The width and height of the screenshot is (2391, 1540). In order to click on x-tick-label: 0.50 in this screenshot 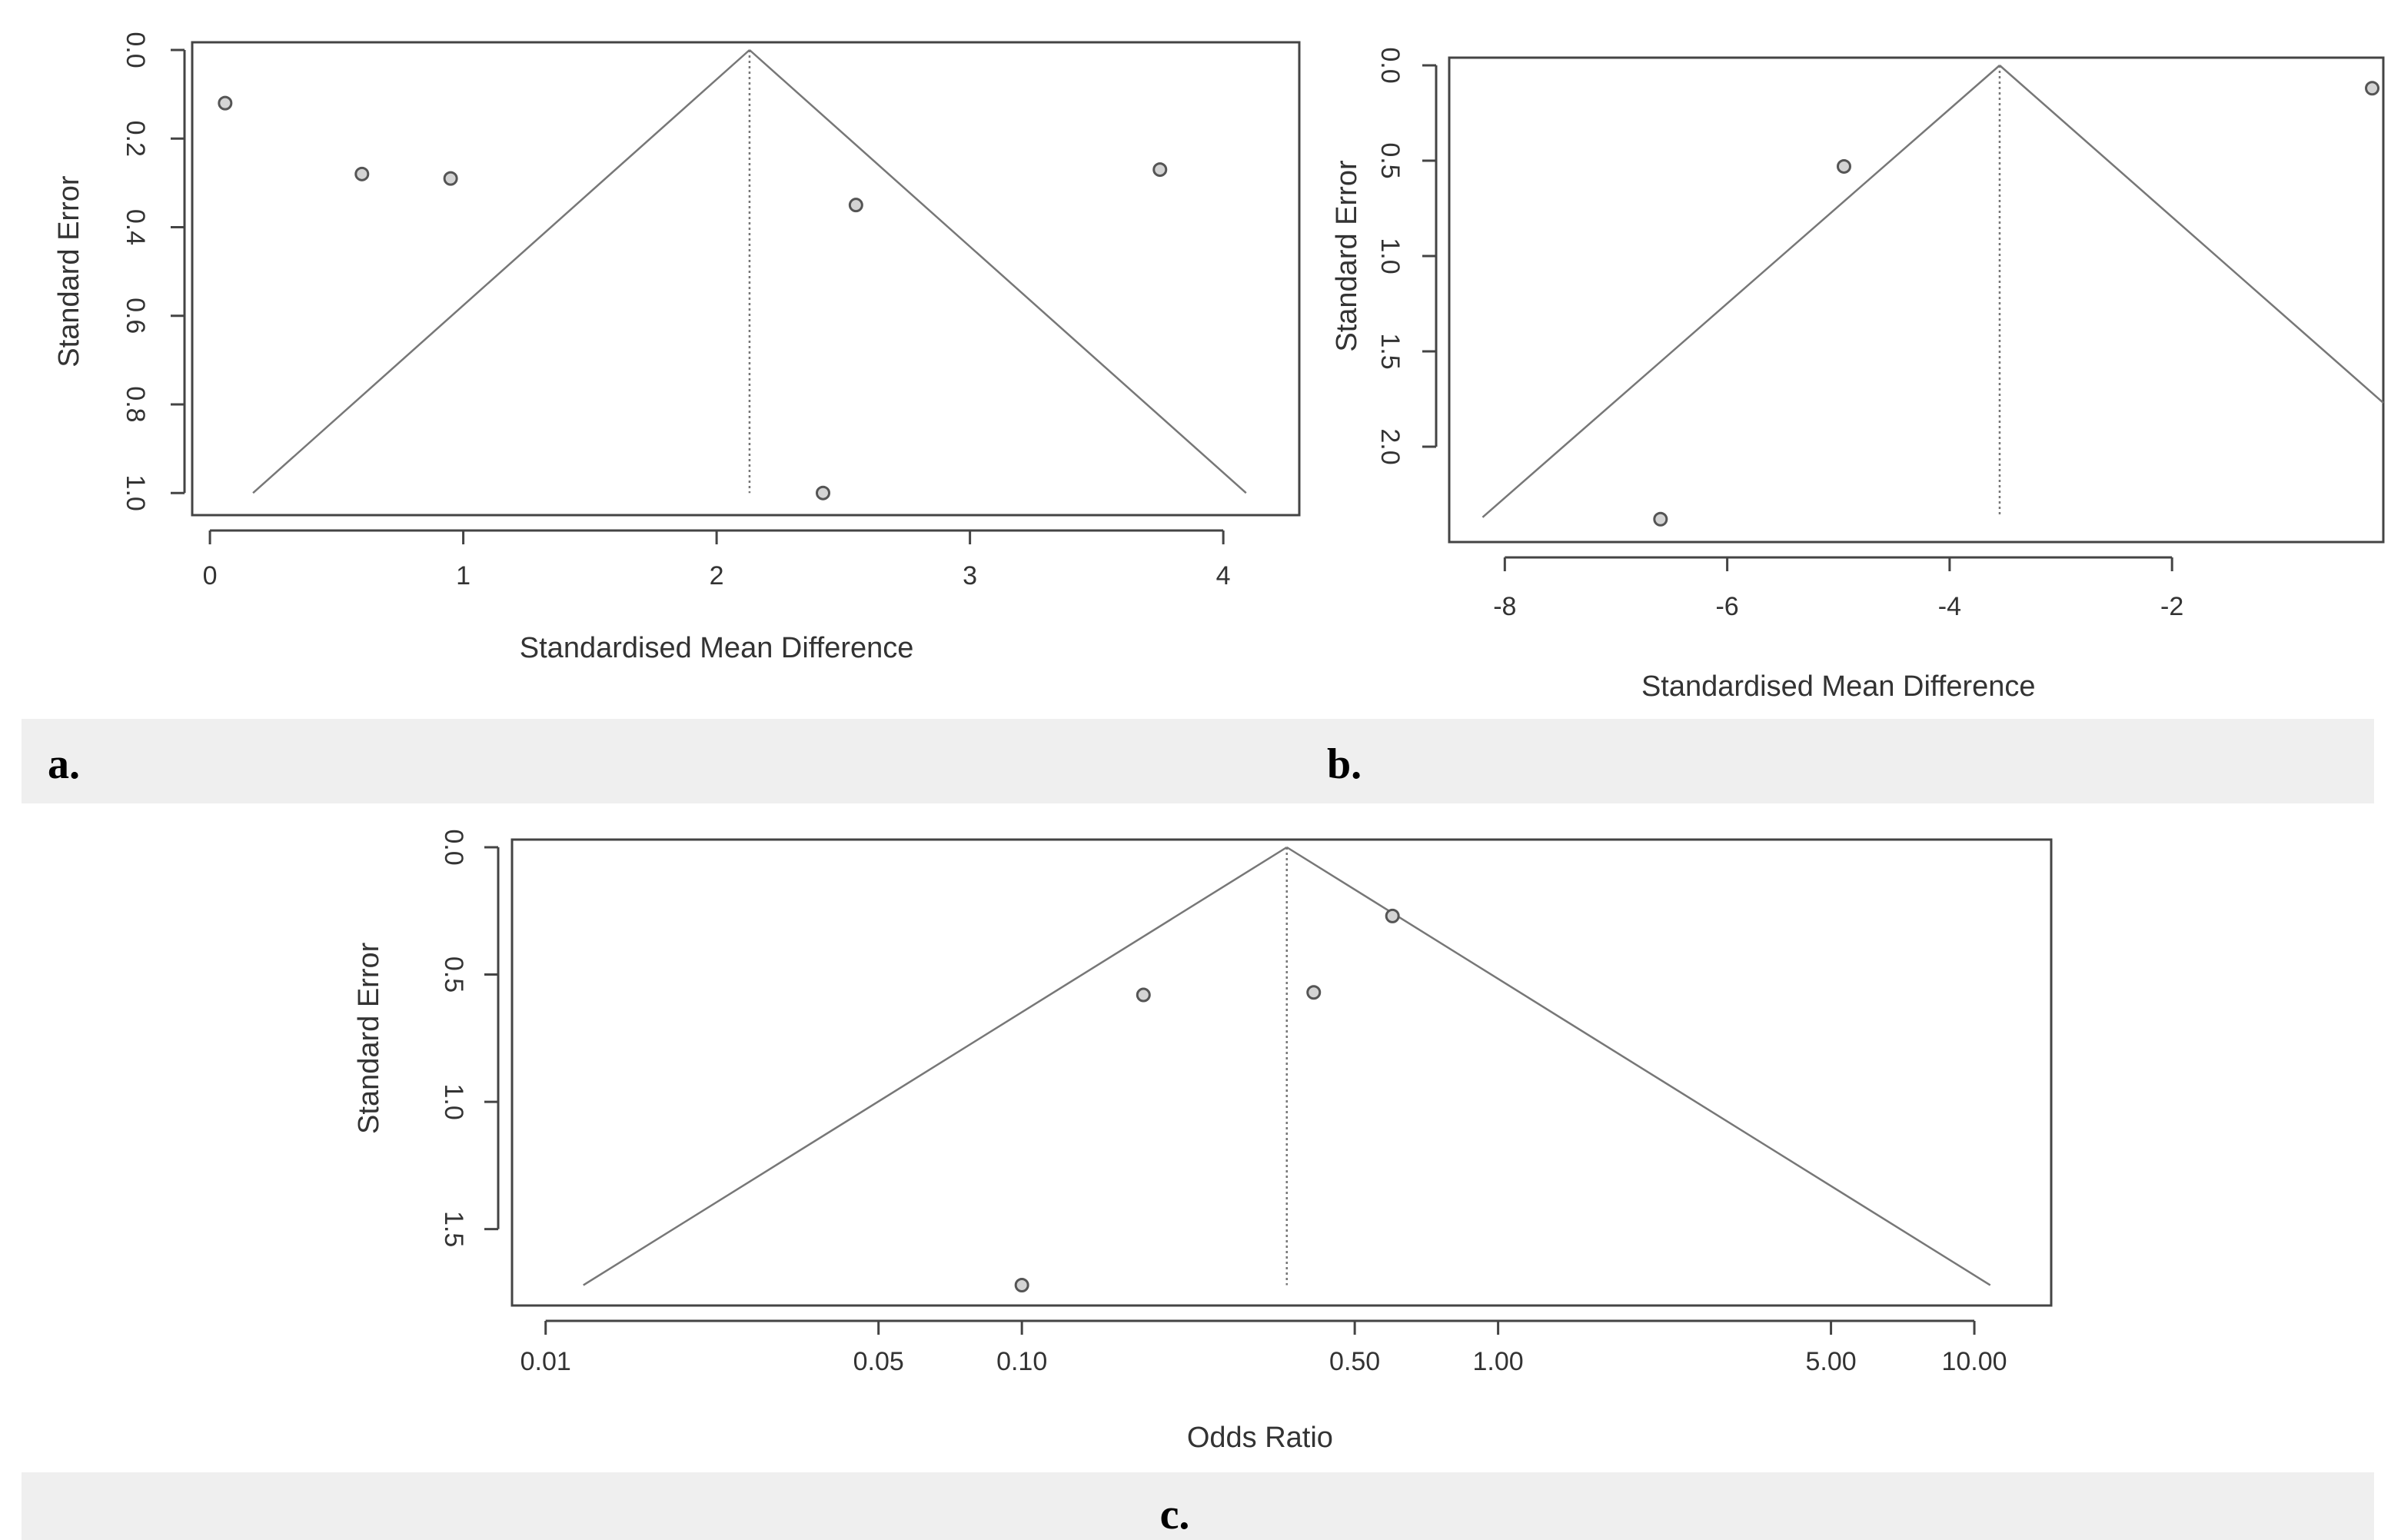, I will do `click(1354, 1361)`.